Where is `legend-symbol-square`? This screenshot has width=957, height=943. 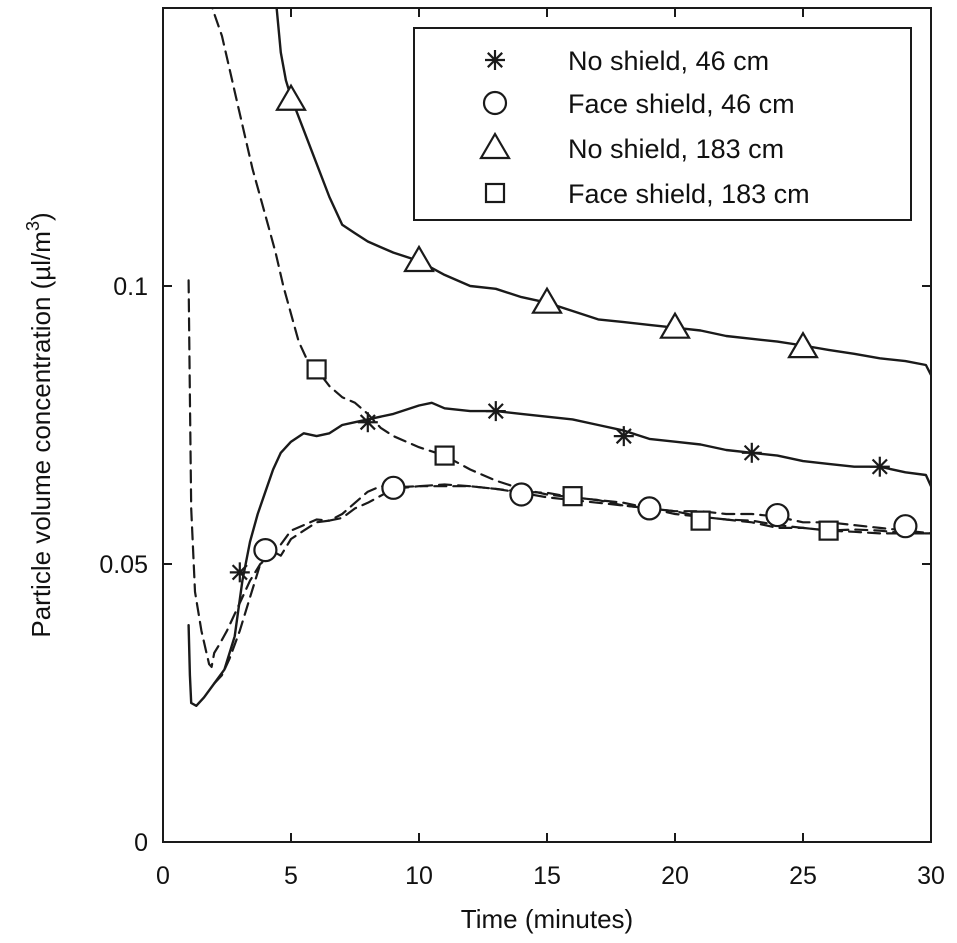
legend-symbol-square is located at coordinates (495, 193).